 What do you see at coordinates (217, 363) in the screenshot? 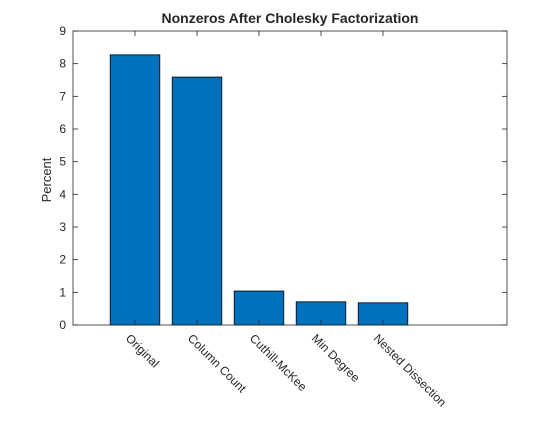
I see `x-tick-label: Column Count` at bounding box center [217, 363].